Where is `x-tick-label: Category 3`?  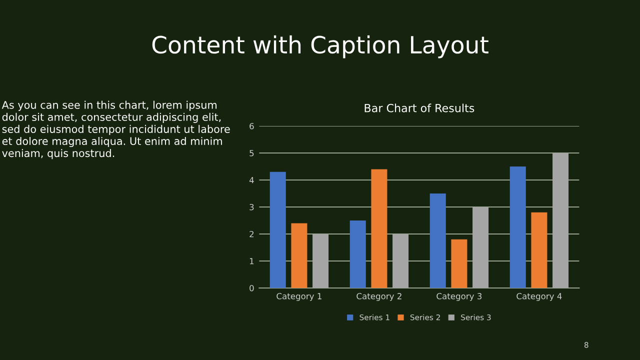
x-tick-label: Category 3 is located at coordinates (459, 297).